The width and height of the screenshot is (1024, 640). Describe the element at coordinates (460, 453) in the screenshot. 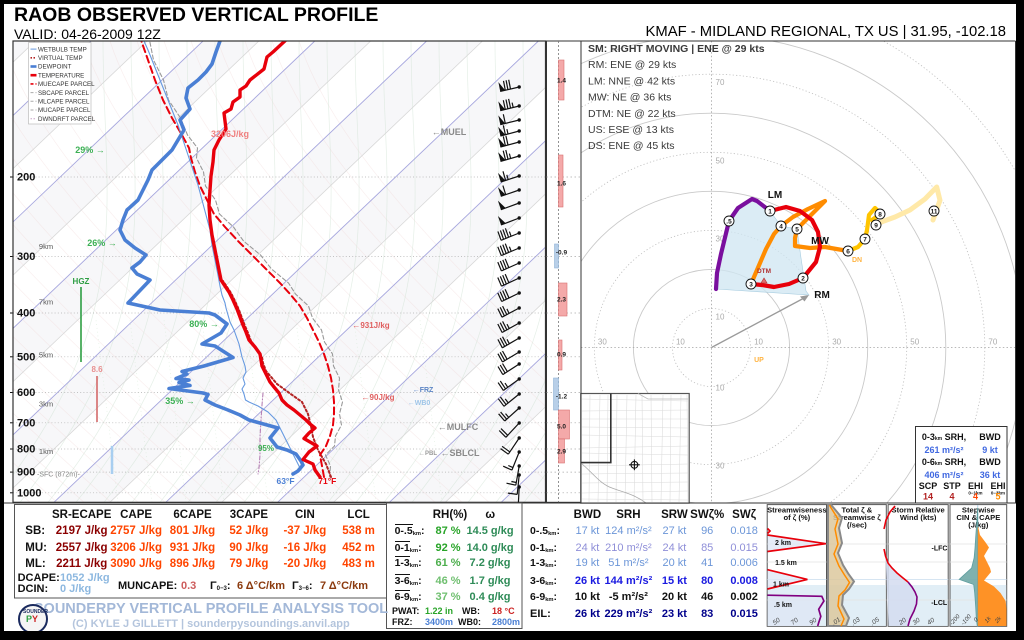

I see `svg-text: ←SBLCL` at that location.